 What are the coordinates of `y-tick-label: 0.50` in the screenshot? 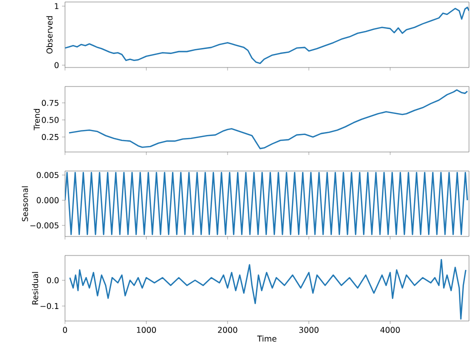 It's located at (50, 119).